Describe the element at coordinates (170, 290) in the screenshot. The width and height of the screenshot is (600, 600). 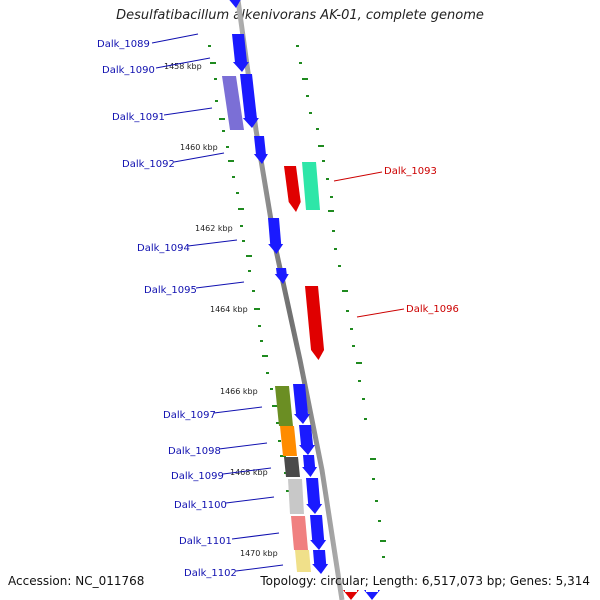
I see `gene-label: Dalk_1095` at that location.